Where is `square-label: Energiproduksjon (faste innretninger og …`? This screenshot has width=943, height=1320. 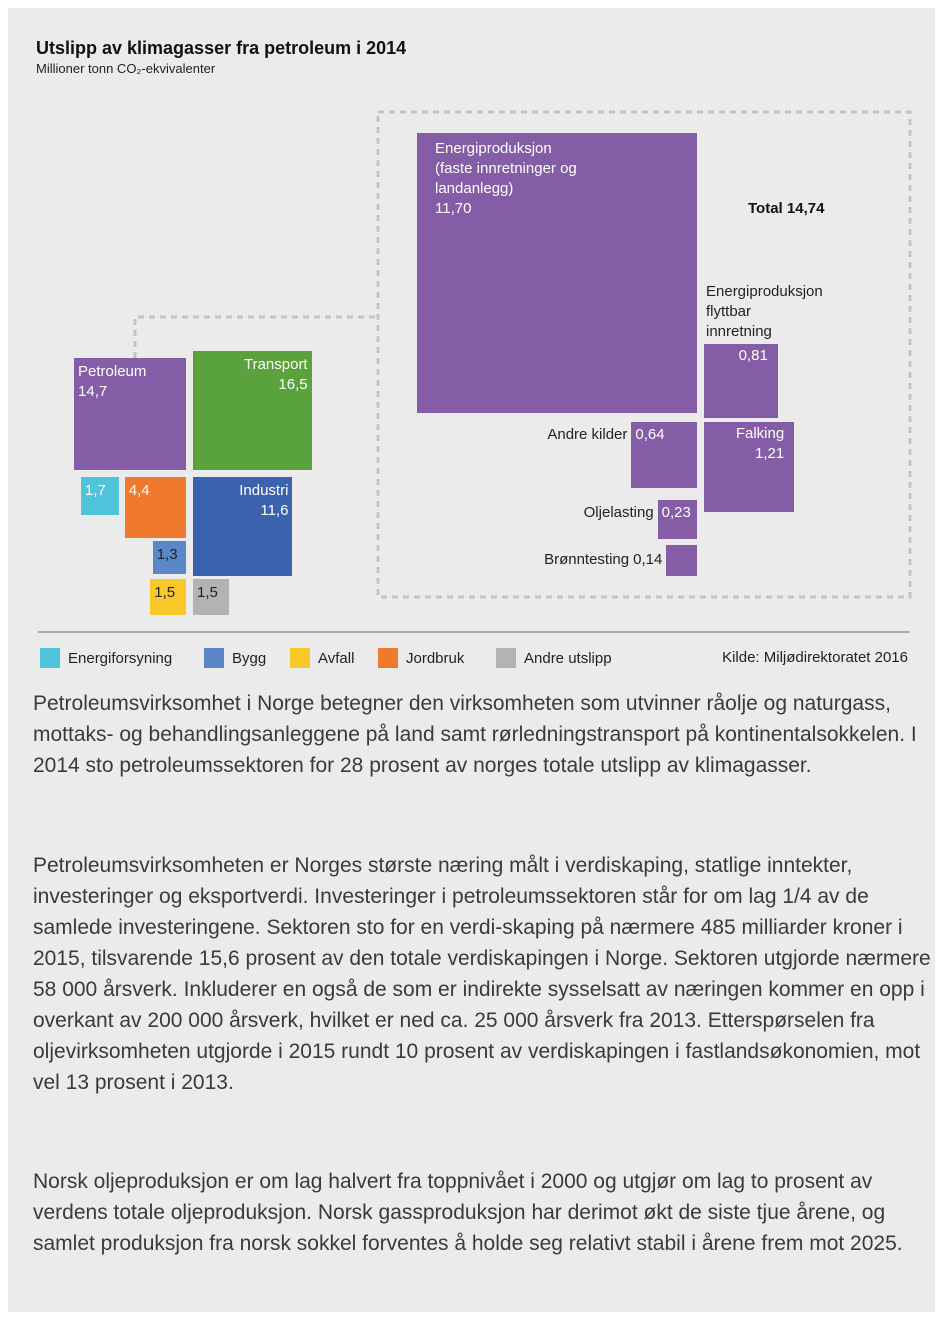 square-label: Energiproduksjon (faste innretninger og … is located at coordinates (506, 179).